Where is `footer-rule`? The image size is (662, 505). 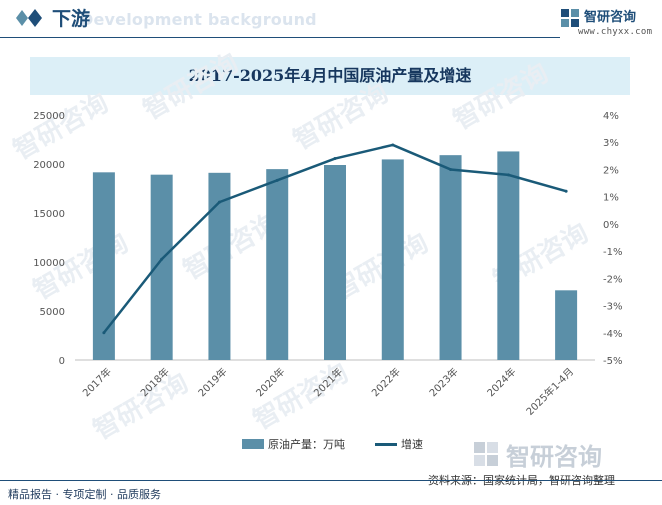 footer-rule is located at coordinates (331, 480).